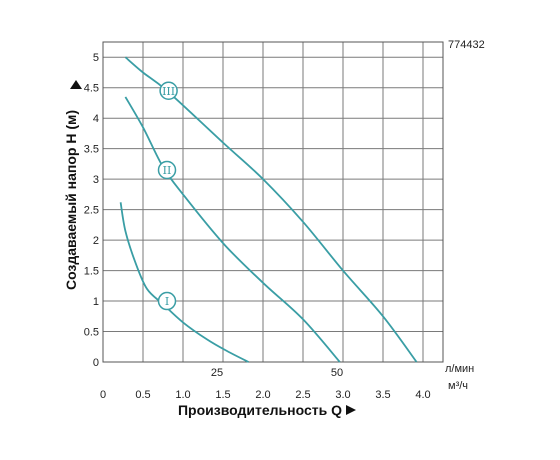 The height and width of the screenshot is (460, 560). I want to click on y-tick-label: 3, so click(96, 180).